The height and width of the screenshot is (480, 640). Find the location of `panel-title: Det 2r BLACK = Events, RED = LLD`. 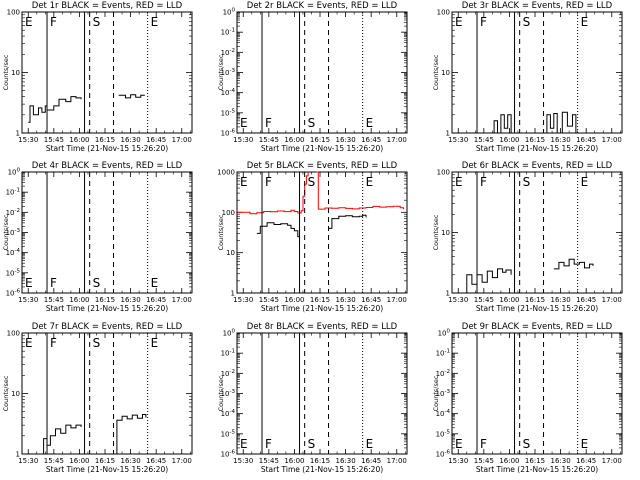

panel-title: Det 2r BLACK = Events, RED = LLD is located at coordinates (322, 6).